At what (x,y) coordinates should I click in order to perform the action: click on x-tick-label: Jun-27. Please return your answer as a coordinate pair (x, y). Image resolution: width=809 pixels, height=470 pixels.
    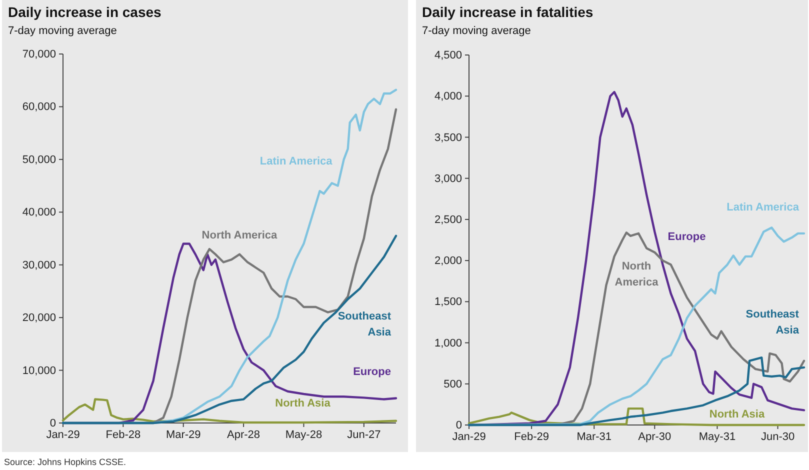
    Looking at the image, I should click on (364, 434).